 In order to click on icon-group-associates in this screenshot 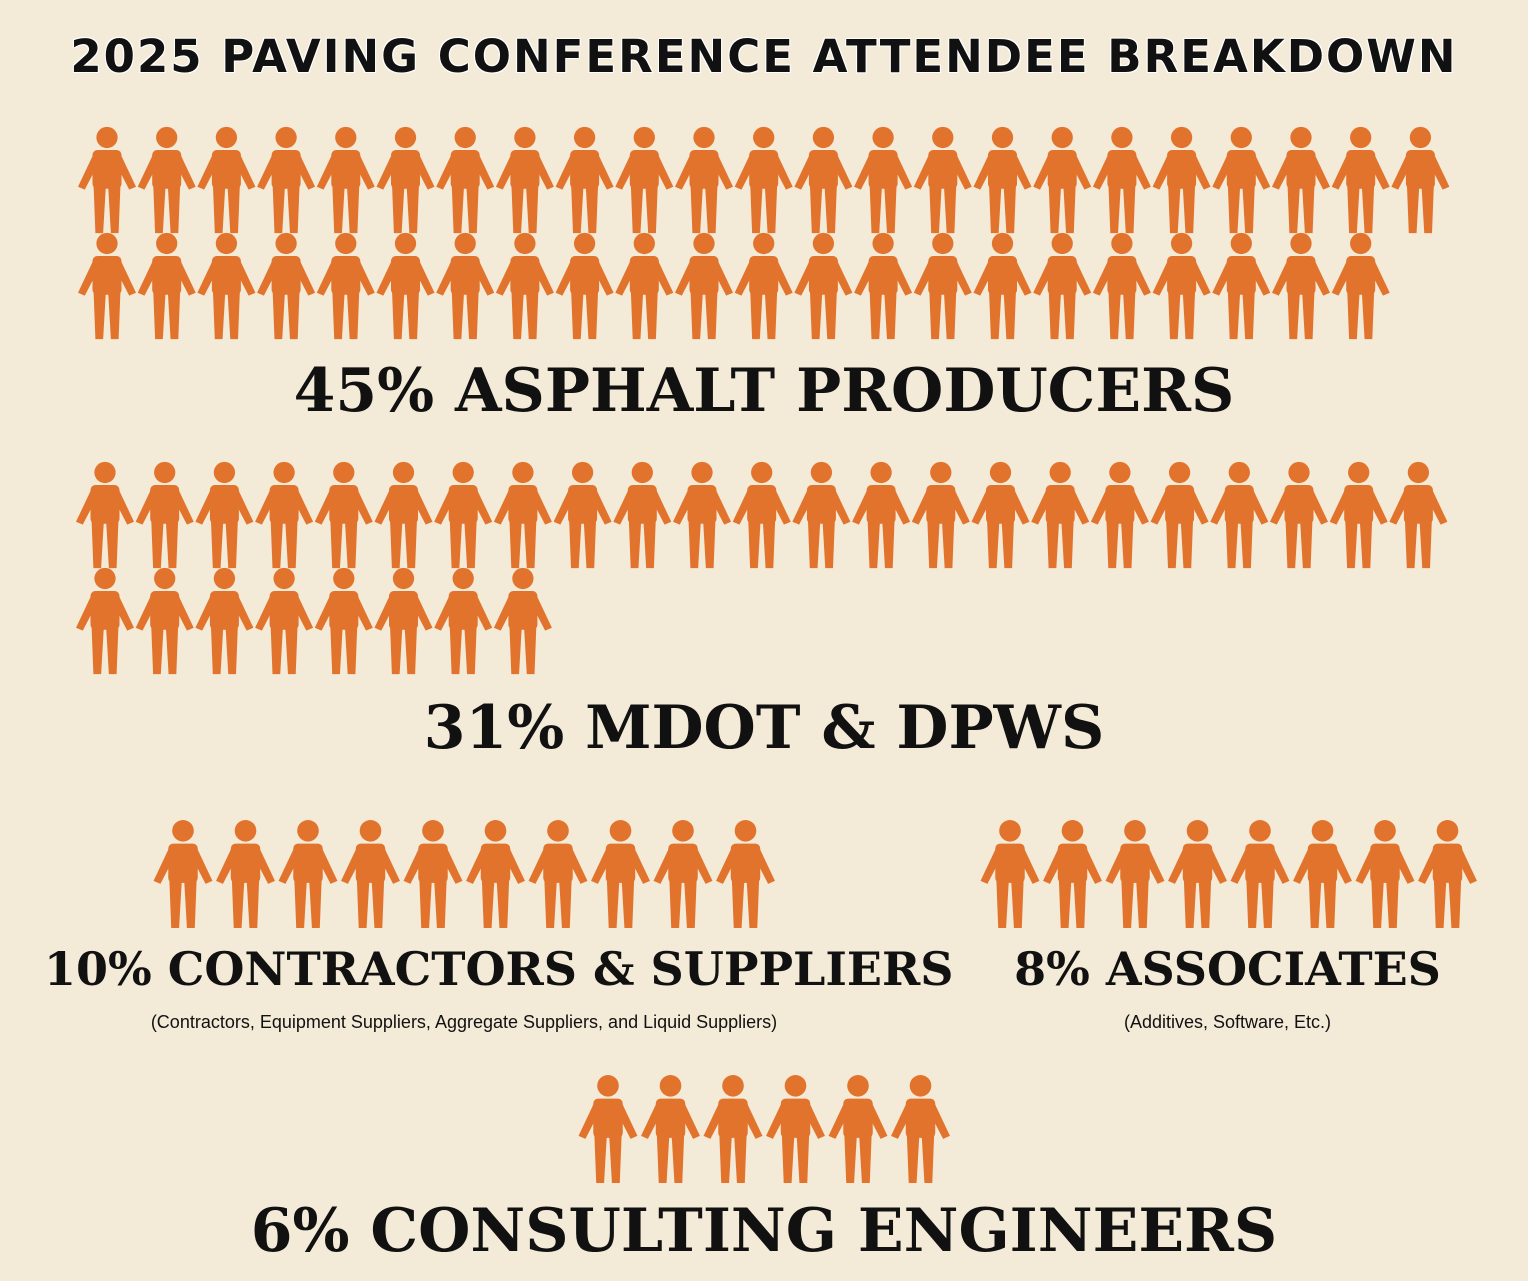, I will do `click(1228, 874)`.